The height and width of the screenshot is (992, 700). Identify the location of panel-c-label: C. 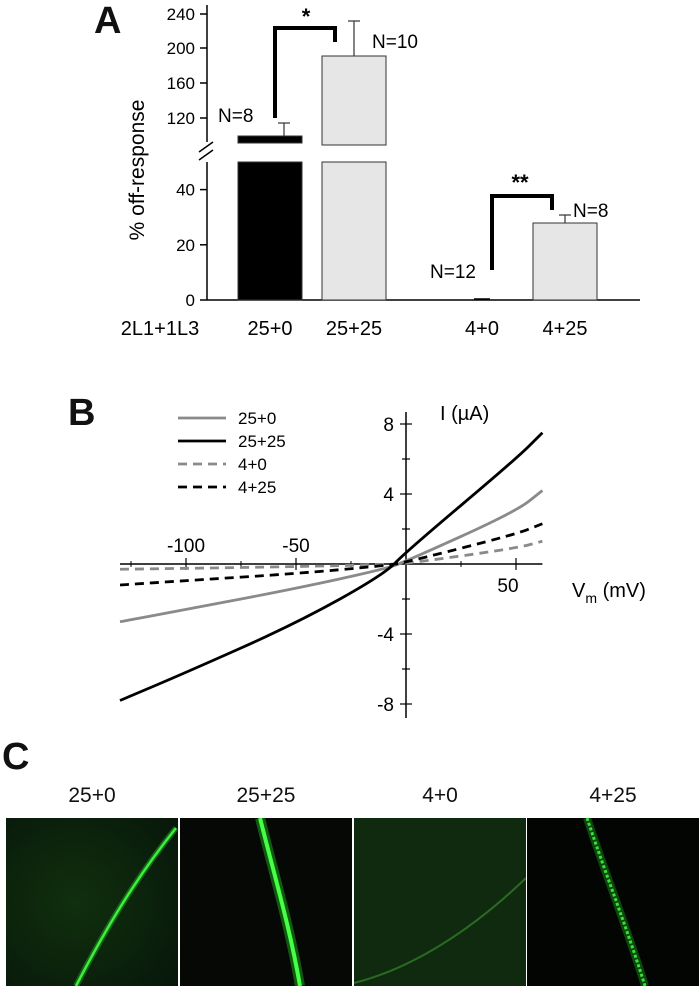
(16, 757).